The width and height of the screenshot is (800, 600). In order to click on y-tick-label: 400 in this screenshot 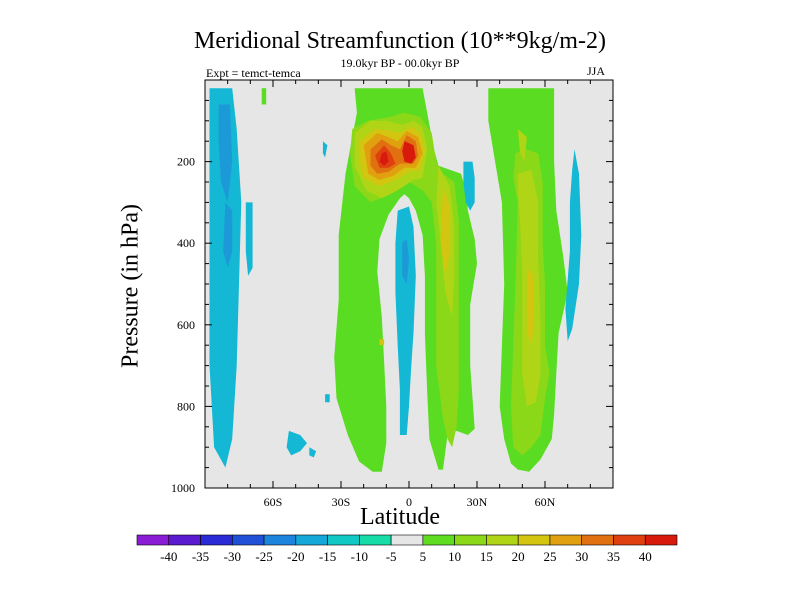, I will do `click(186, 243)`.